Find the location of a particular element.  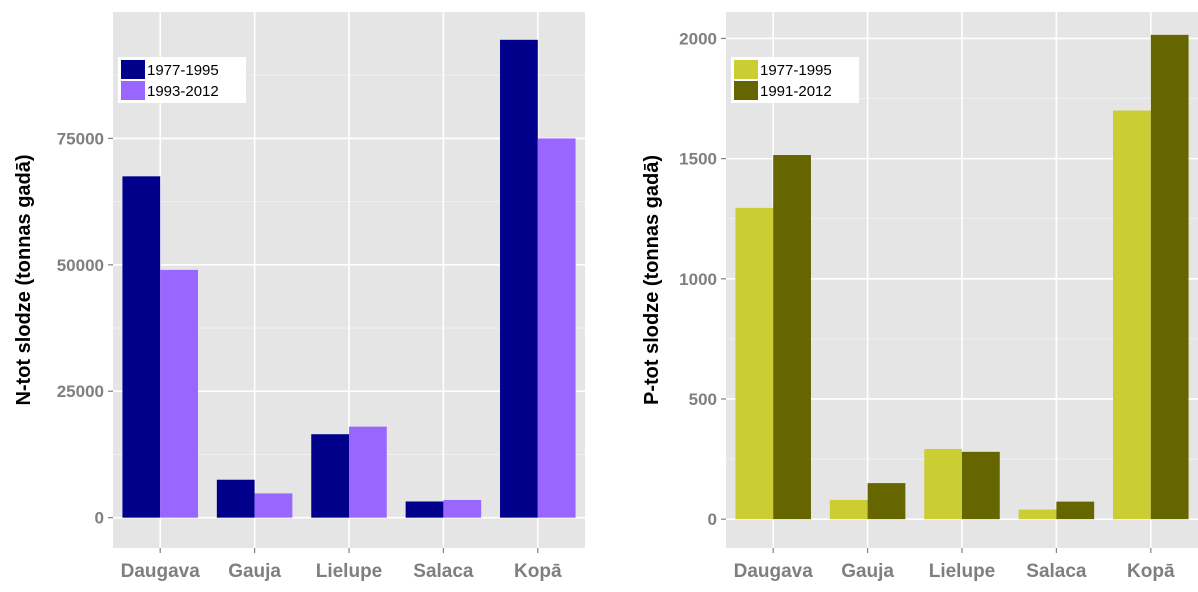

y-tick-label: 25000 is located at coordinates (80, 391).